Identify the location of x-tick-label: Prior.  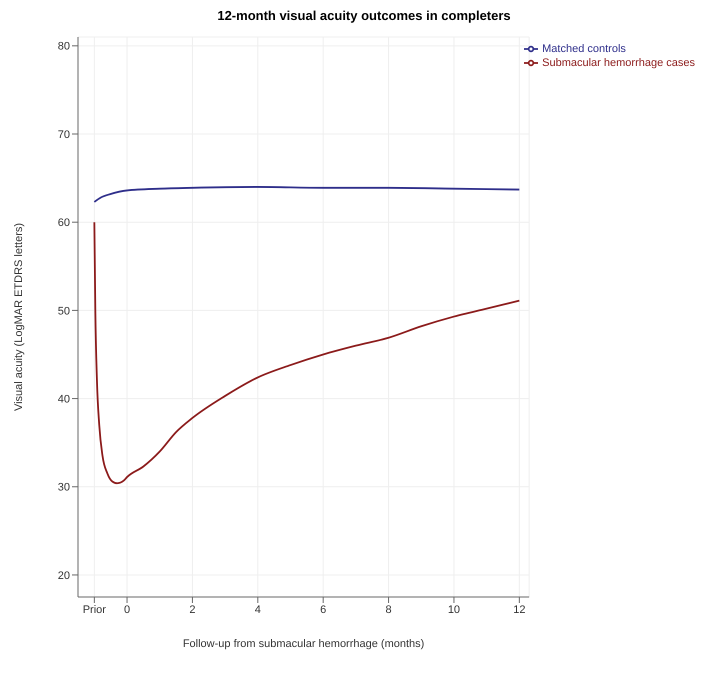
(94, 610).